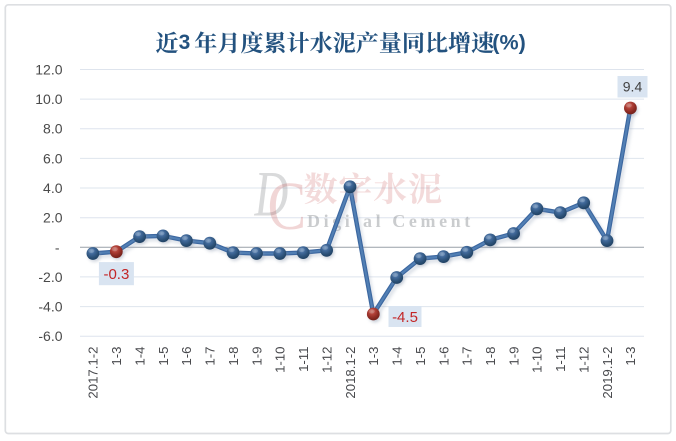  Describe the element at coordinates (93, 373) in the screenshot. I see `svg-text: 2017.1-2` at that location.